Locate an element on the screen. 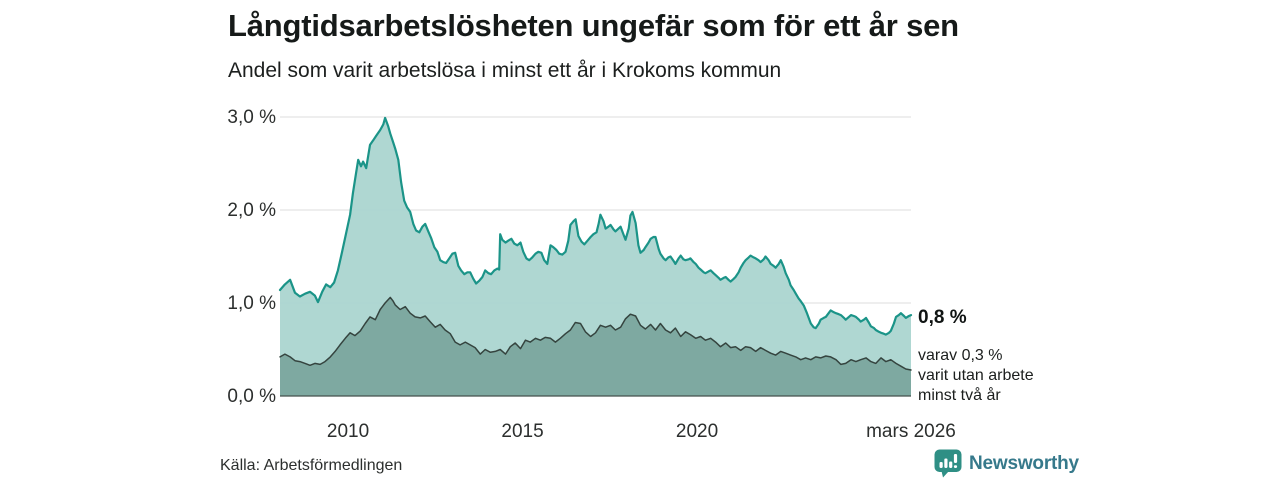 The image size is (1280, 480). bar-chart-bubble-icon is located at coordinates (948, 463).